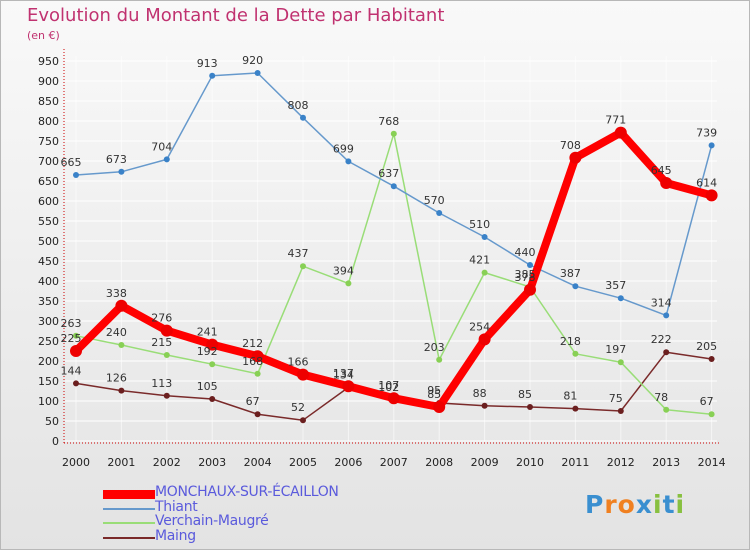 This screenshot has height=550, width=750. Describe the element at coordinates (116, 332) in the screenshot. I see `data-label: 240` at that location.